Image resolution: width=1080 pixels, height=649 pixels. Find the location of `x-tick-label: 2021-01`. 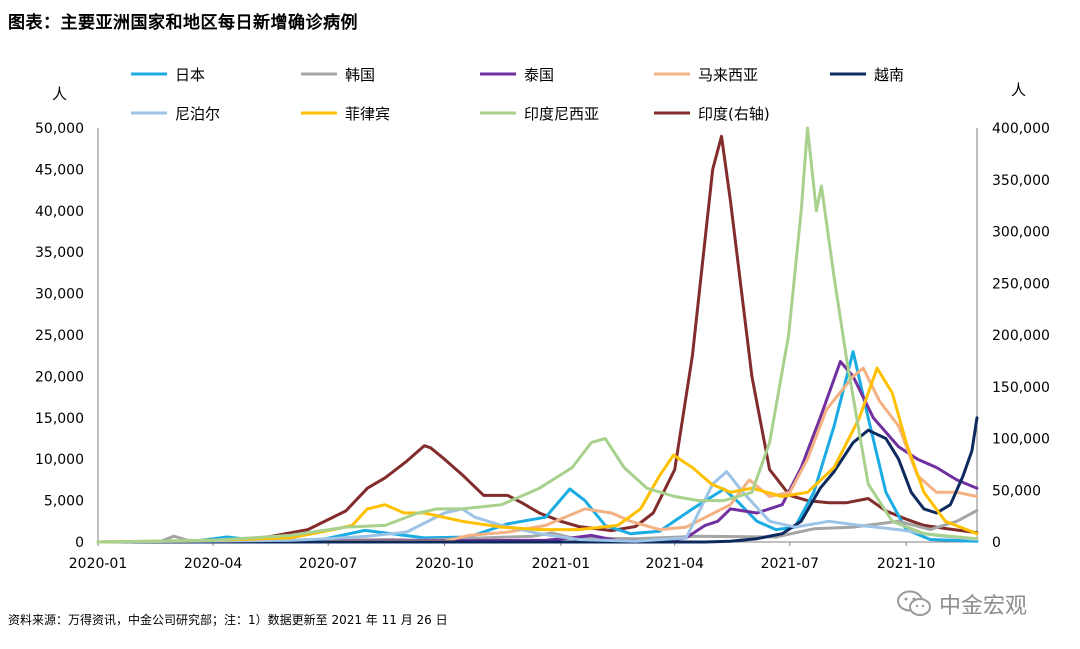

x-tick-label: 2021-01 is located at coordinates (561, 564).